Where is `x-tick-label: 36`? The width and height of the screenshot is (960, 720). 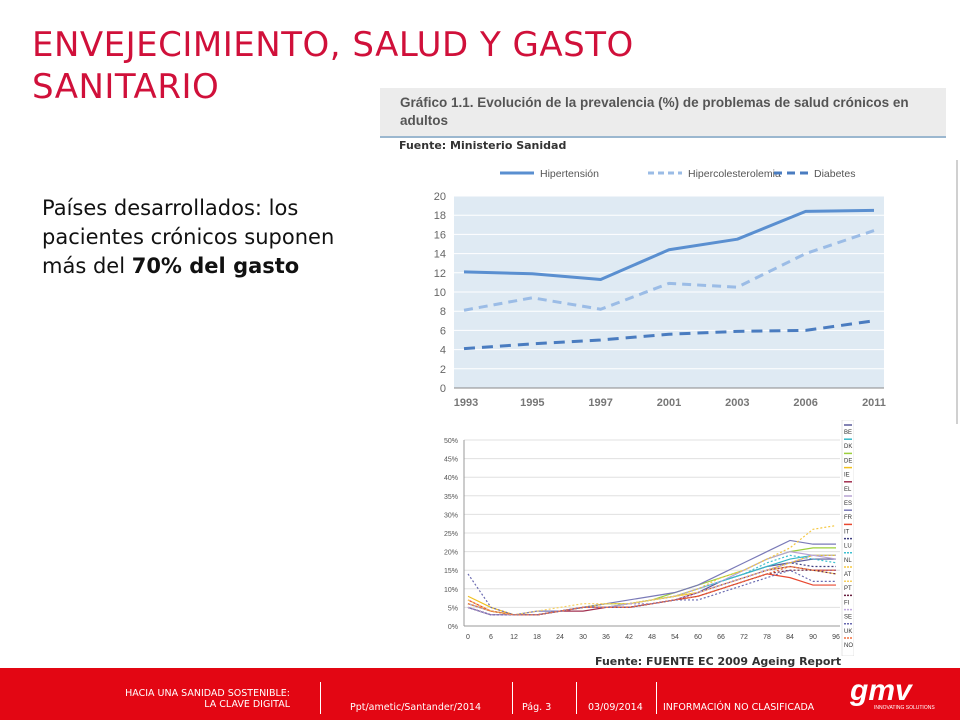 x-tick-label: 36 is located at coordinates (606, 637).